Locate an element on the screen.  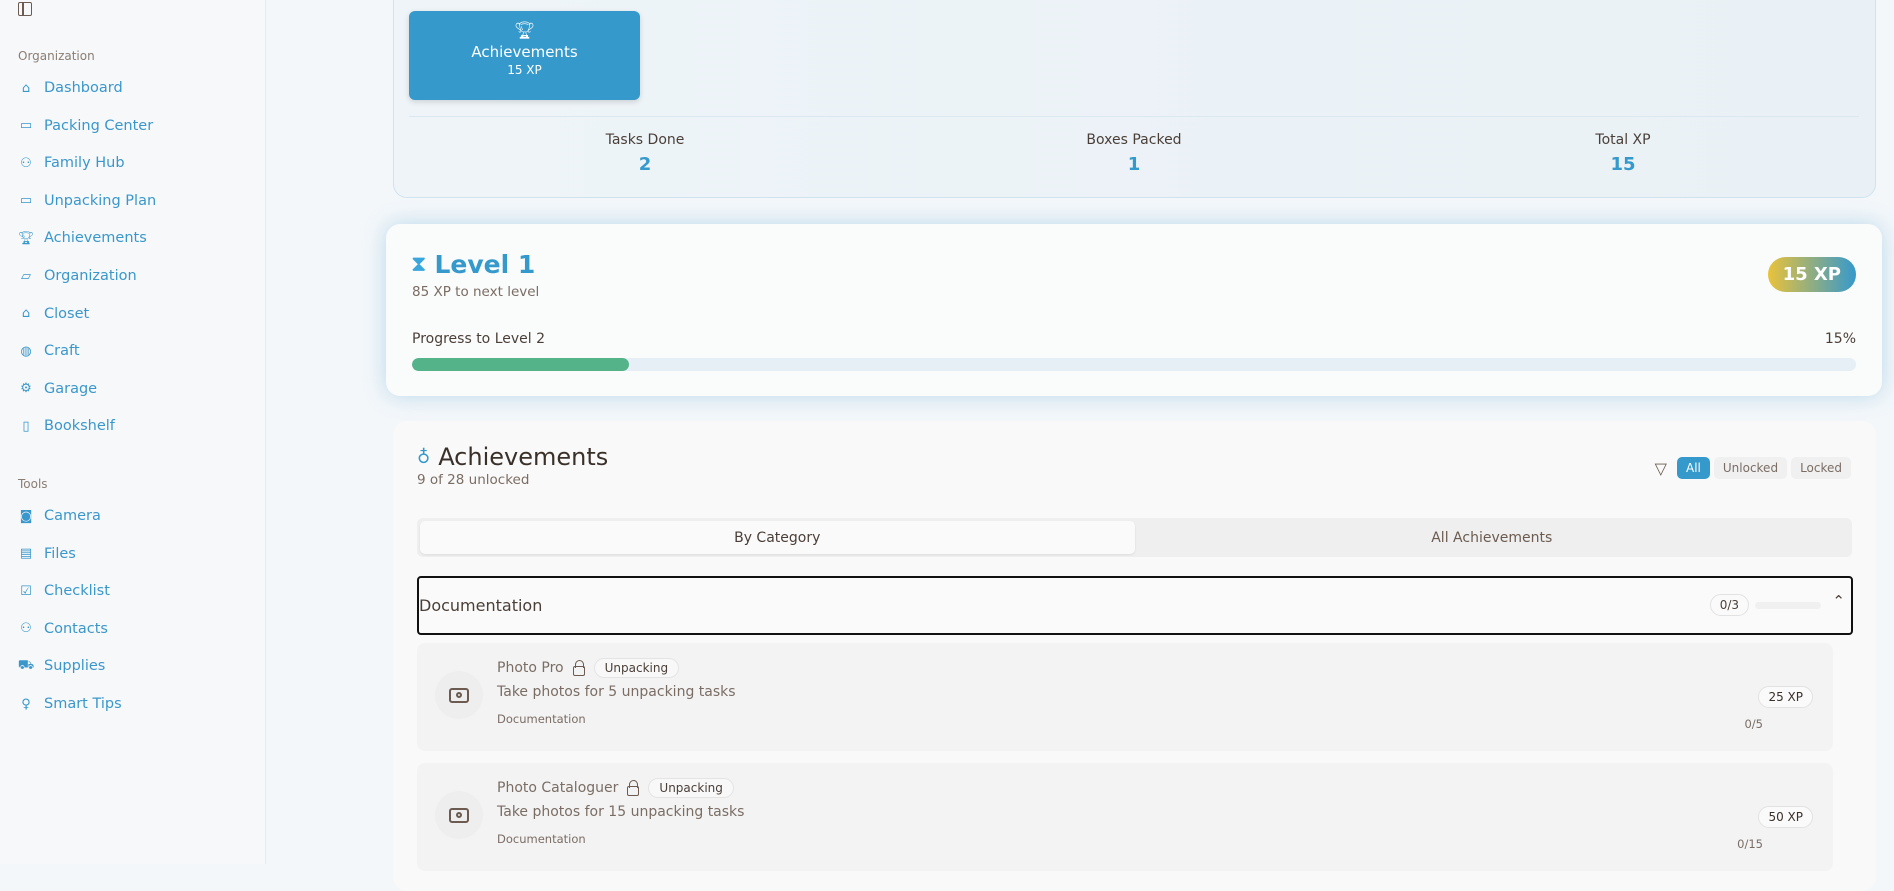
sidebar-item-organization: ▱ Organization is located at coordinates (77, 276).